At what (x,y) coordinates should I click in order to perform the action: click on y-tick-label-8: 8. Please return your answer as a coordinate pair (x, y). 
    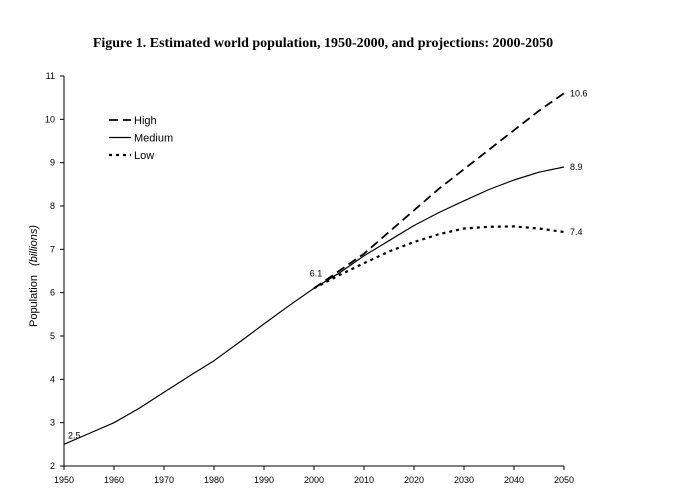
    Looking at the image, I should click on (52, 206).